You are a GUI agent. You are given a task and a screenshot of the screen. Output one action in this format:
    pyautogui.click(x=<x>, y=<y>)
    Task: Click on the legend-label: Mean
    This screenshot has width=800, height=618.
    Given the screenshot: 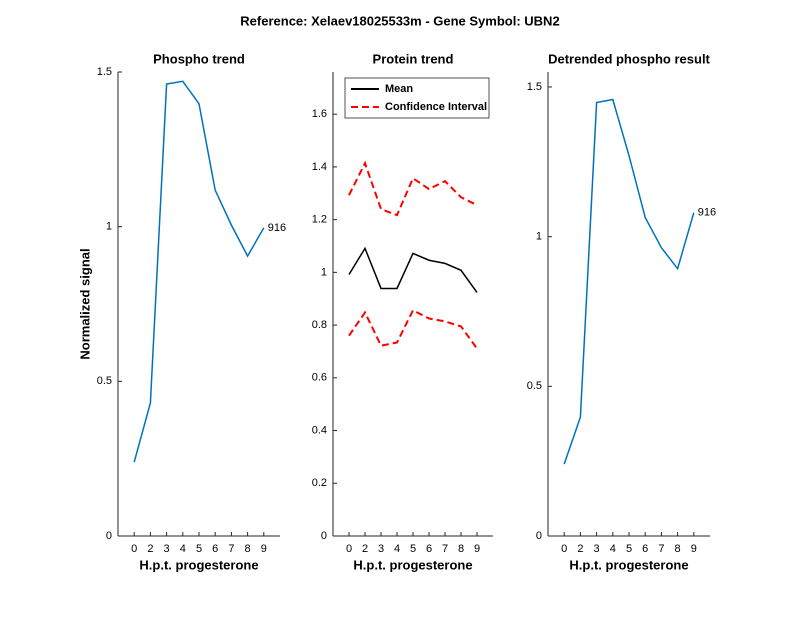 What is the action you would take?
    pyautogui.click(x=399, y=89)
    